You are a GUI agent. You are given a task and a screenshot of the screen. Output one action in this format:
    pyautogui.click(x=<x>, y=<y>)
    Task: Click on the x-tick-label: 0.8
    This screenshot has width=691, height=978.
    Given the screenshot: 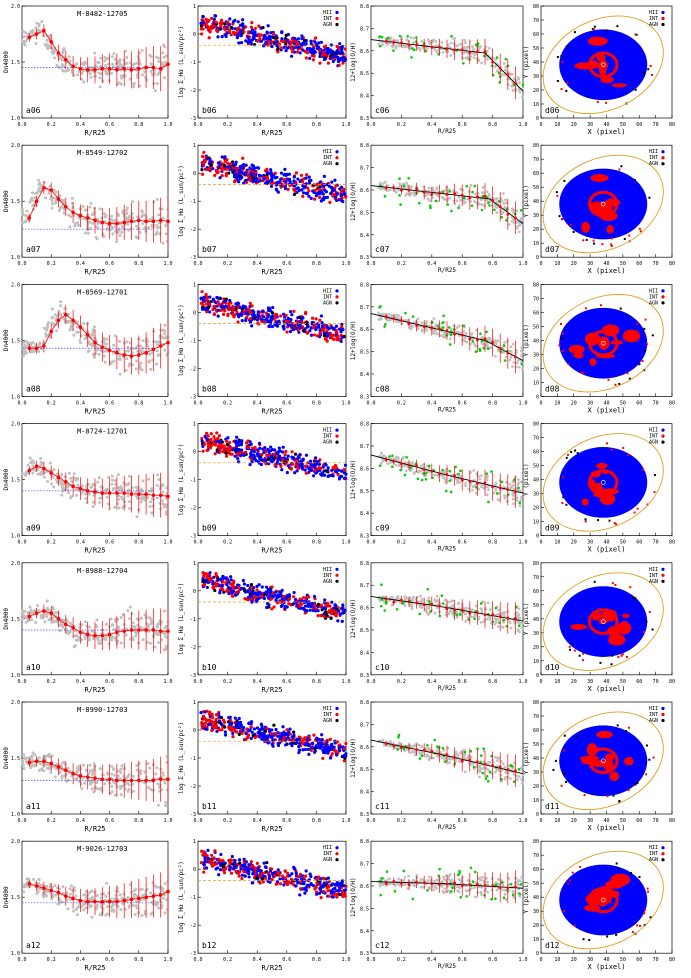 What is the action you would take?
    pyautogui.click(x=138, y=264)
    